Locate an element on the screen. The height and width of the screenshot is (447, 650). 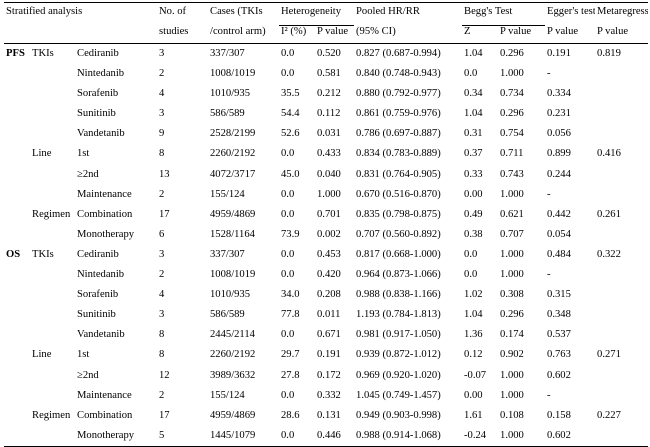
begg-z-cell: 0.12 is located at coordinates (473, 355).